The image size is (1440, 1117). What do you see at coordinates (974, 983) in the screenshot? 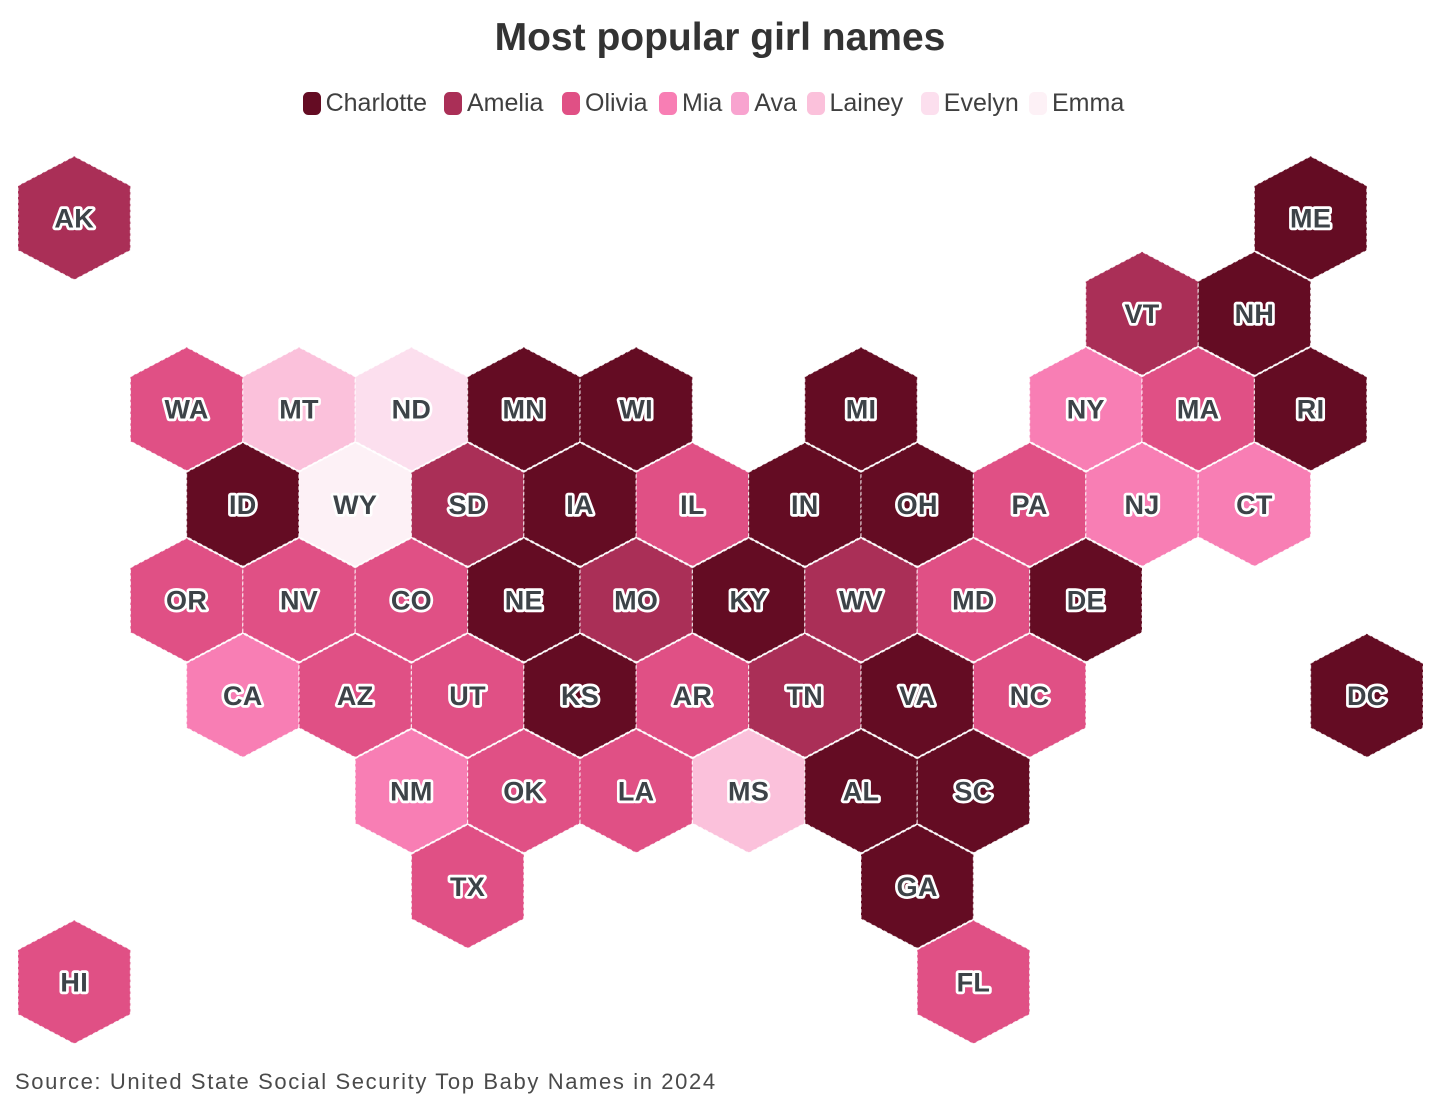
I see `svg-text: FL` at bounding box center [974, 983].